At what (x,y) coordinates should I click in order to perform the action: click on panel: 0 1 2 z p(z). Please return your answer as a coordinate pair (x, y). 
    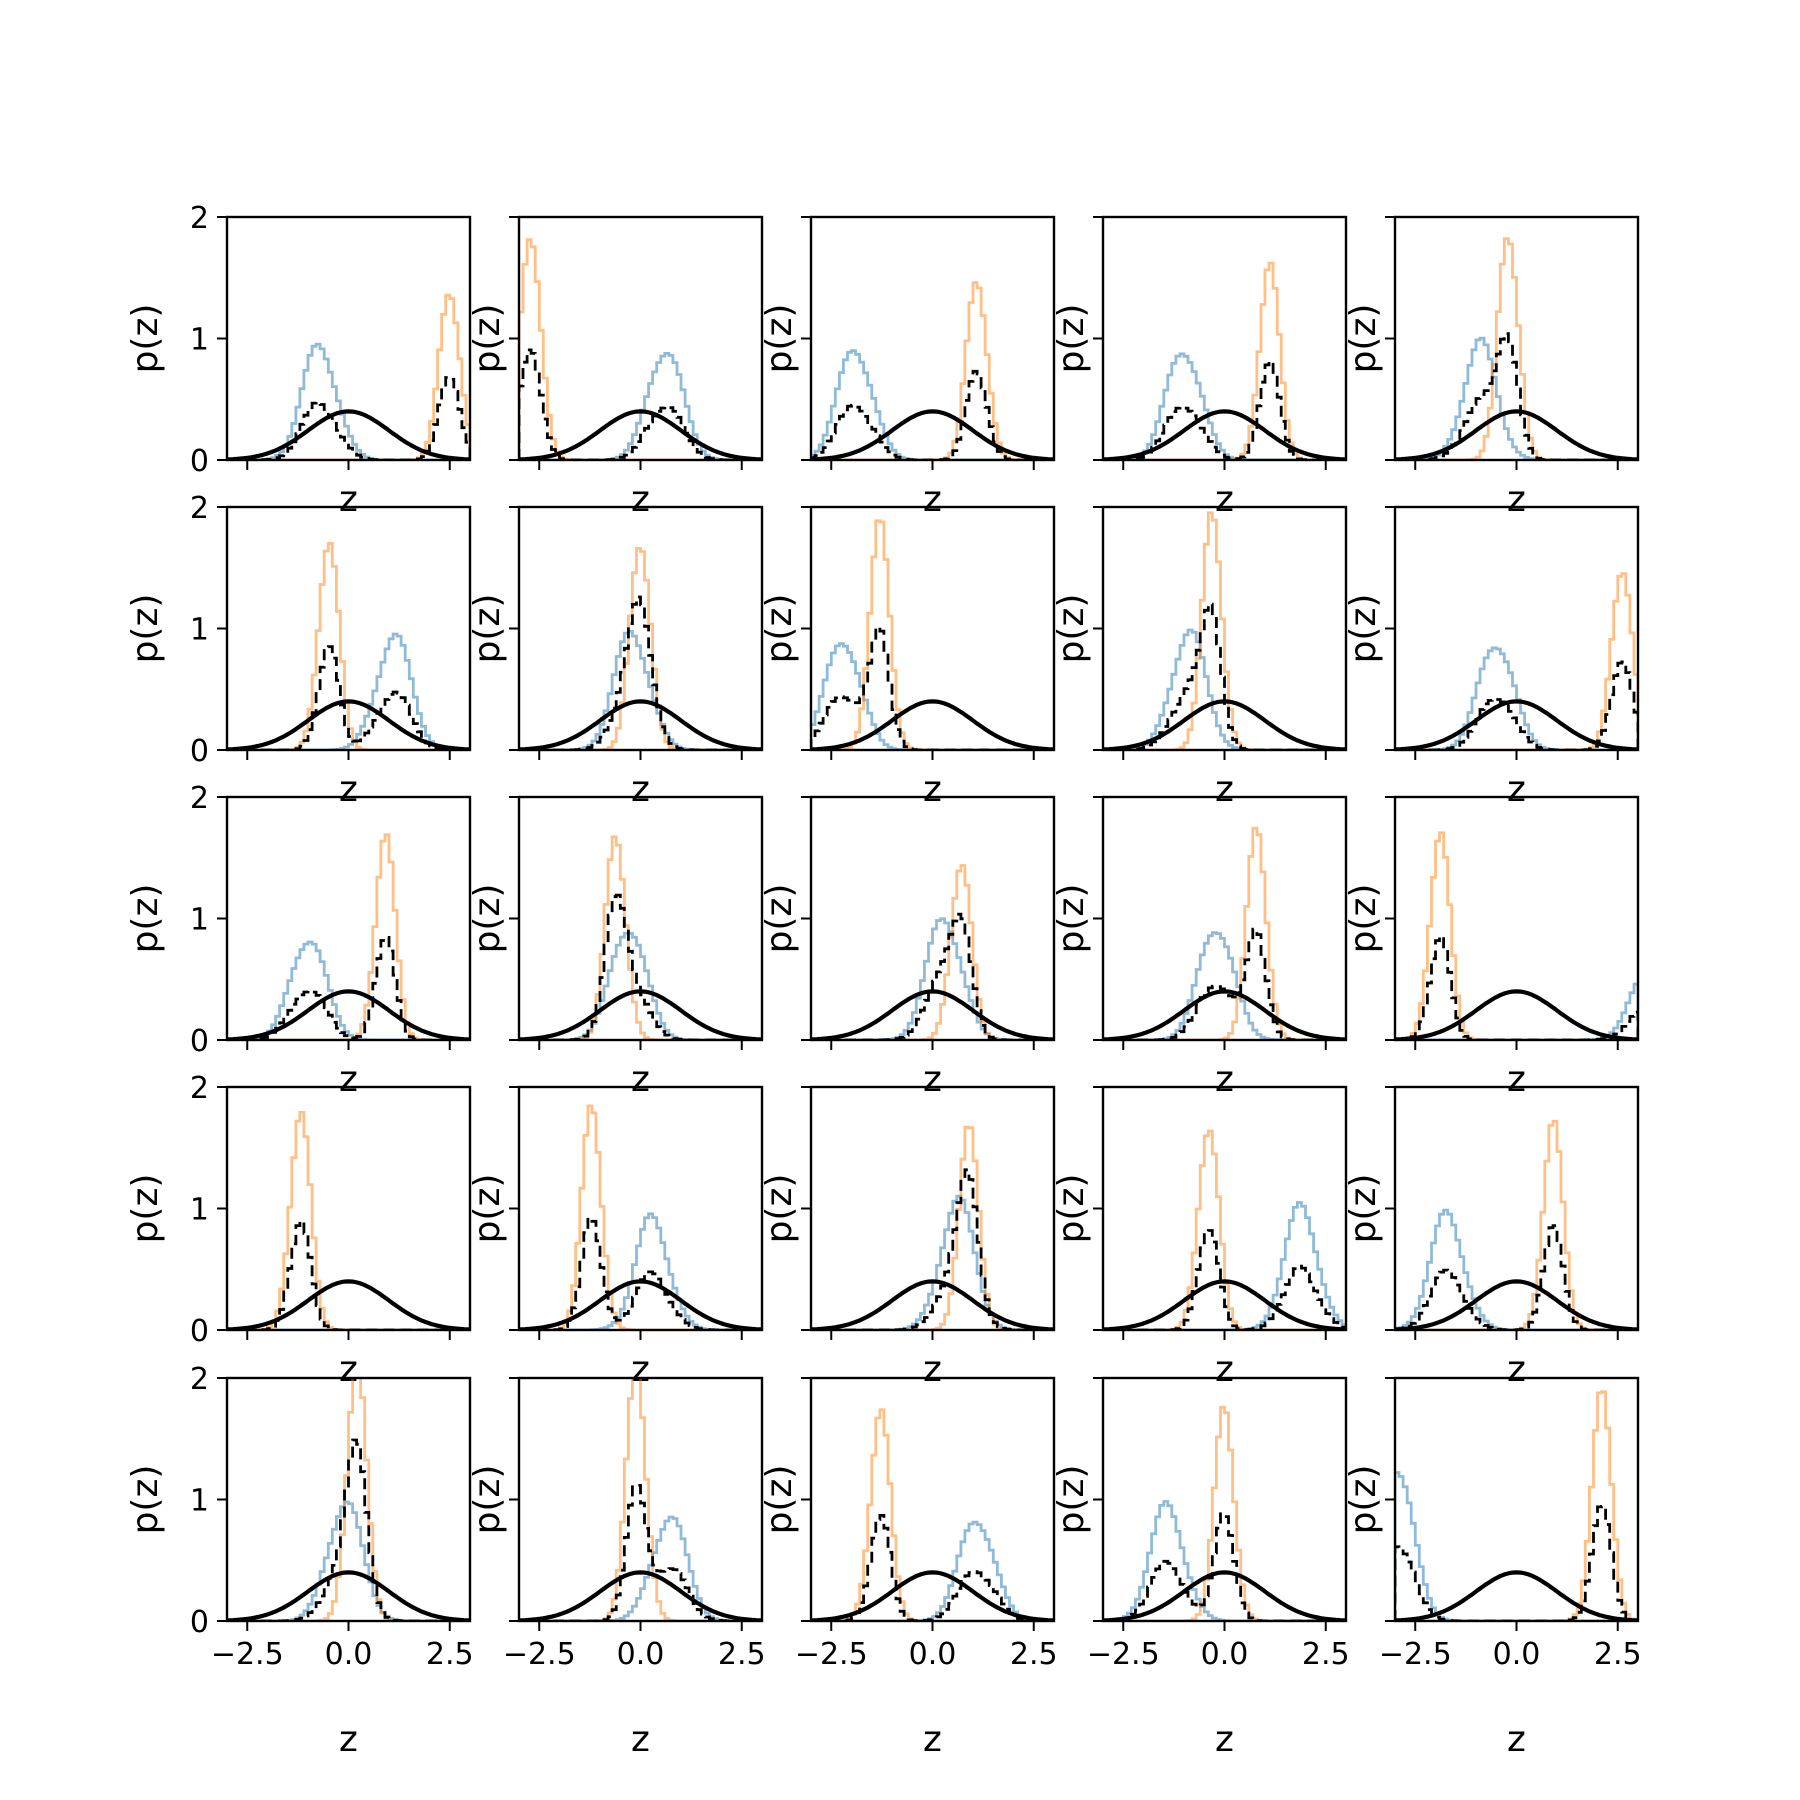
    Looking at the image, I should click on (298, 940).